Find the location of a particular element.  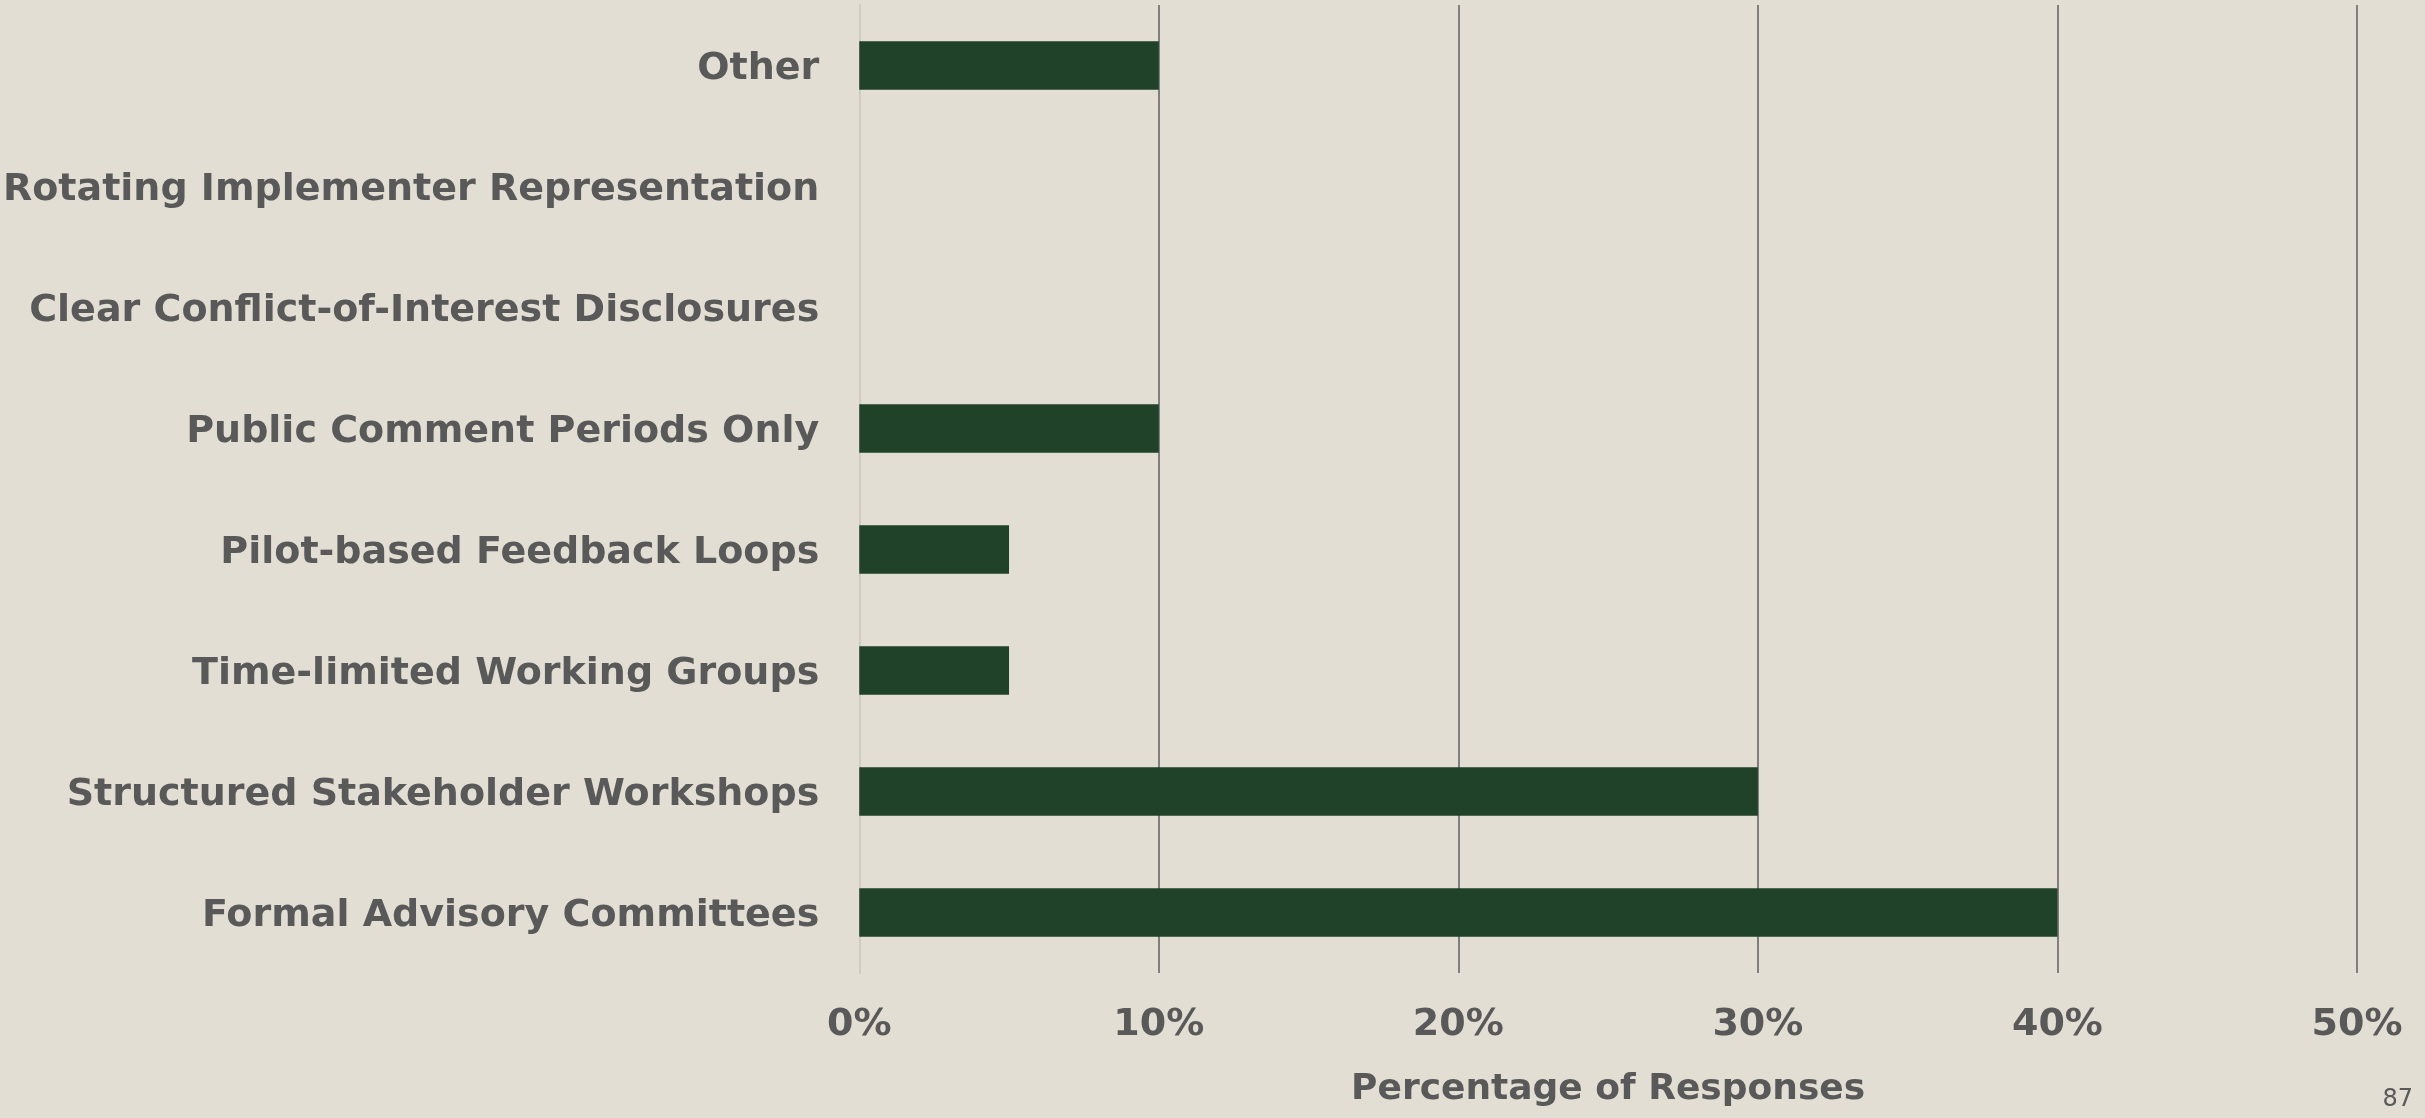

x-tick-label: 40% is located at coordinates (2057, 1022).